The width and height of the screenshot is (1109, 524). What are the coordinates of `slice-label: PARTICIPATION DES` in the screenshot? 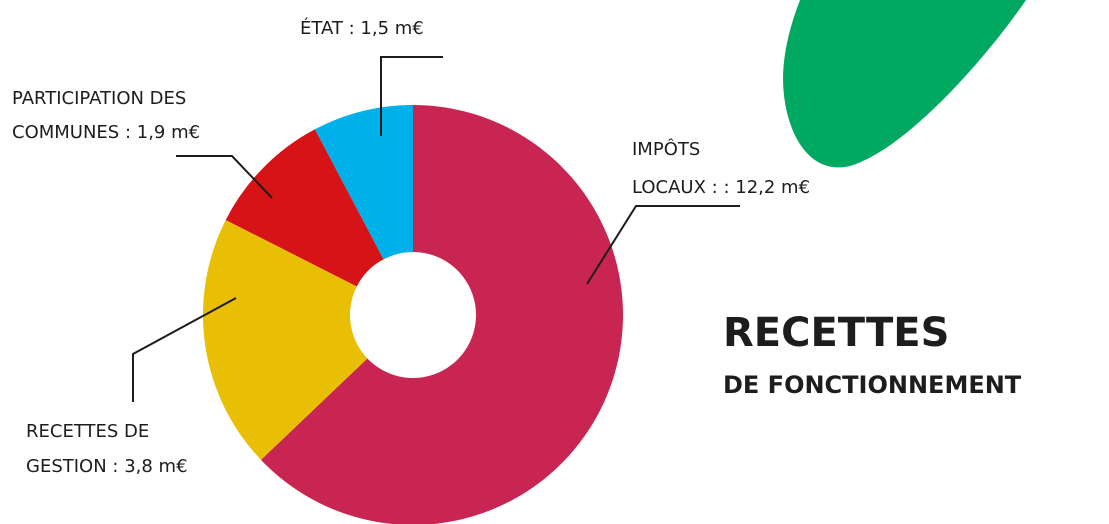 It's located at (99, 98).